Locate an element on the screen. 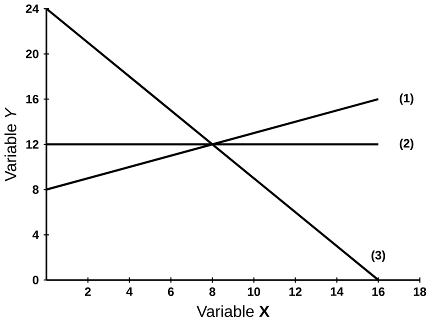 This screenshot has height=322, width=431. x-tick-label: 8 is located at coordinates (212, 292).